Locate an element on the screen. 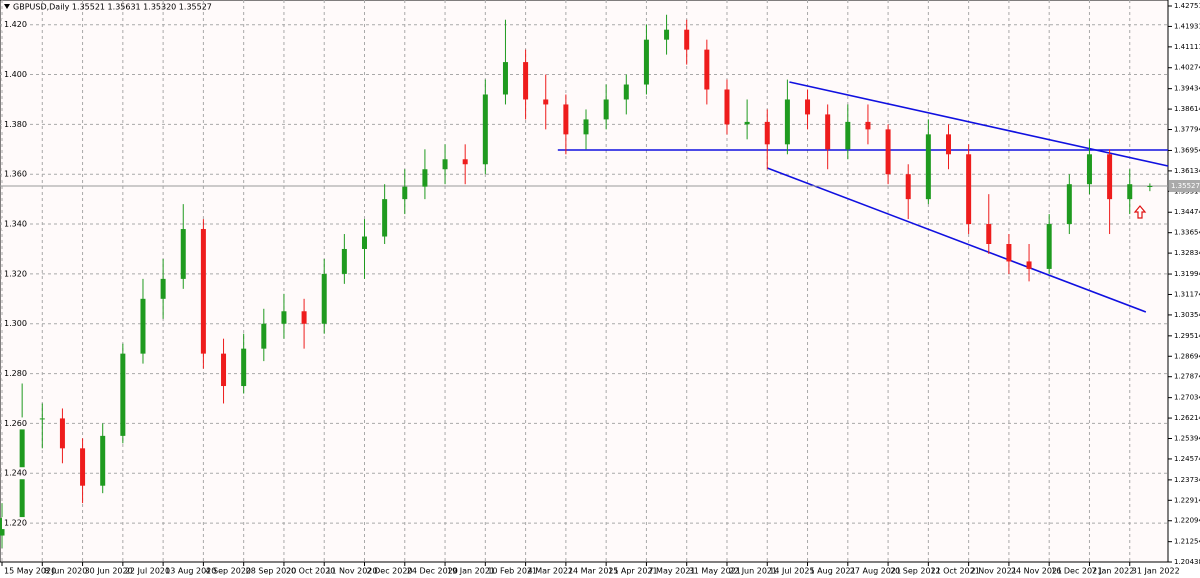 This screenshot has width=1200, height=578. x-tick-label: 20 Sep 2021 is located at coordinates (915, 571).